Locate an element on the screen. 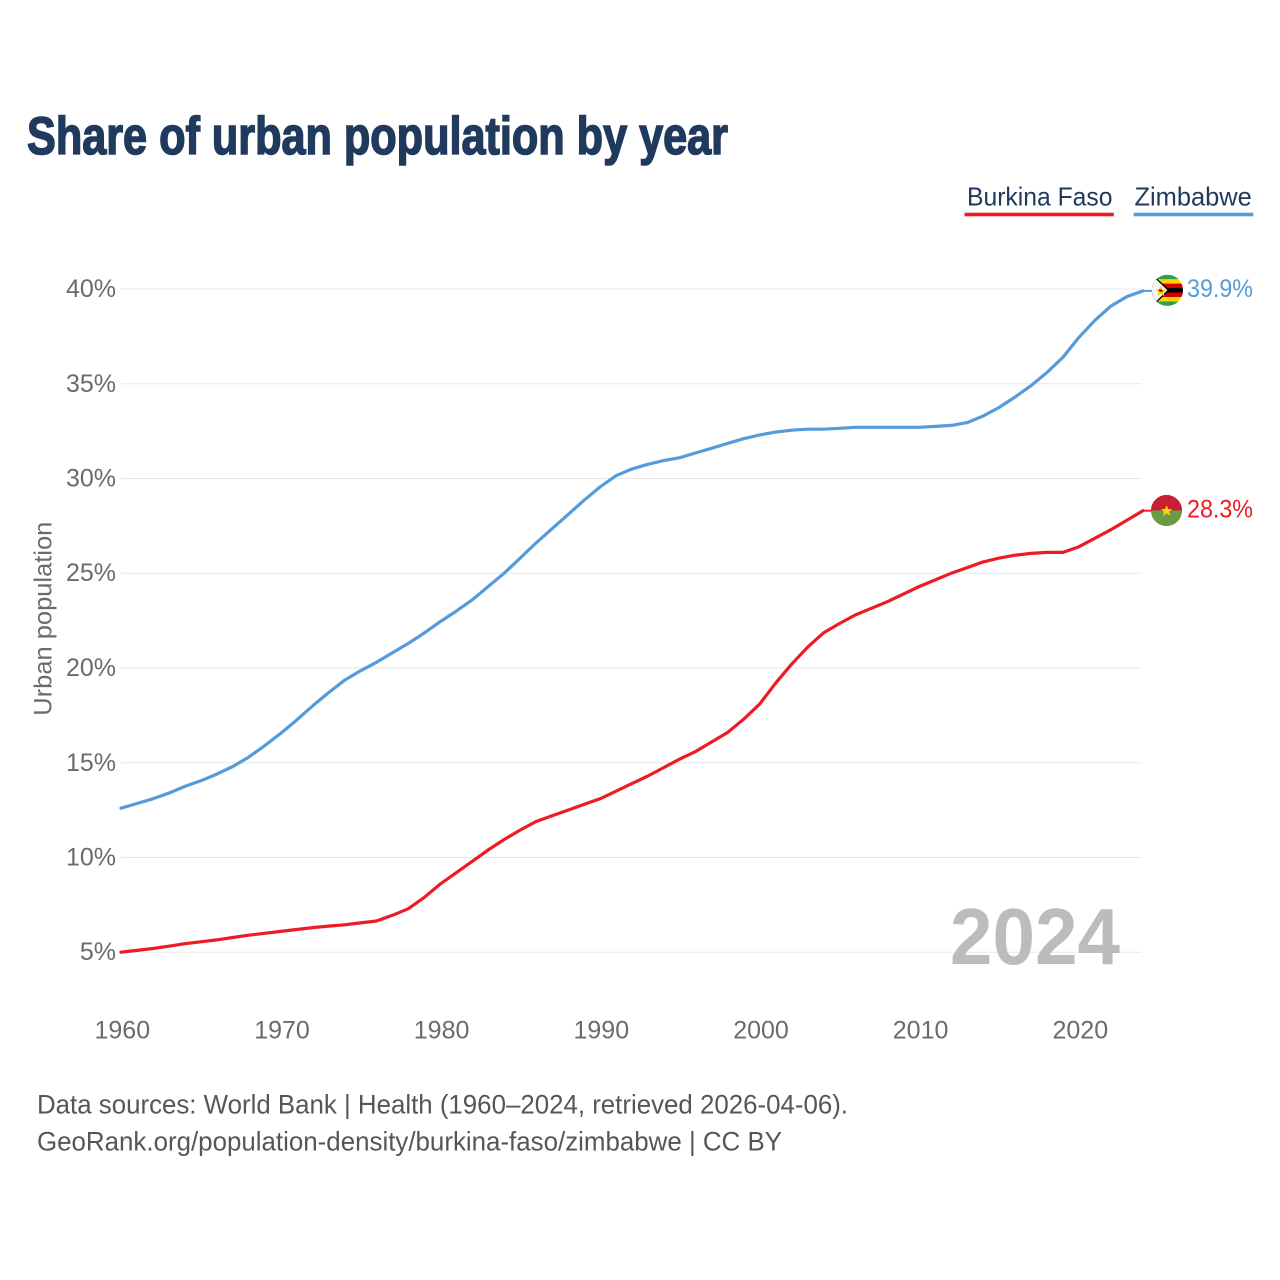 The image size is (1280, 1280). svg-text: 15% is located at coordinates (91, 763).